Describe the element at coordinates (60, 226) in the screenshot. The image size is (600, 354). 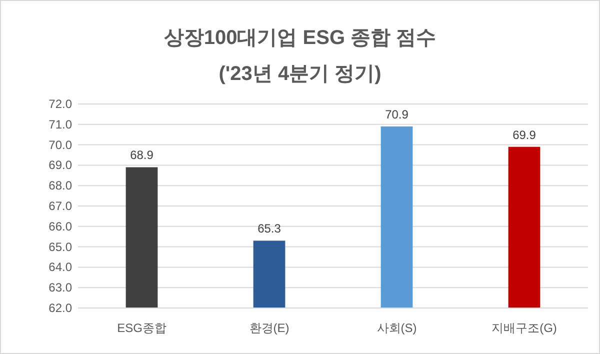
I see `y-tick-label: 66.0` at that location.